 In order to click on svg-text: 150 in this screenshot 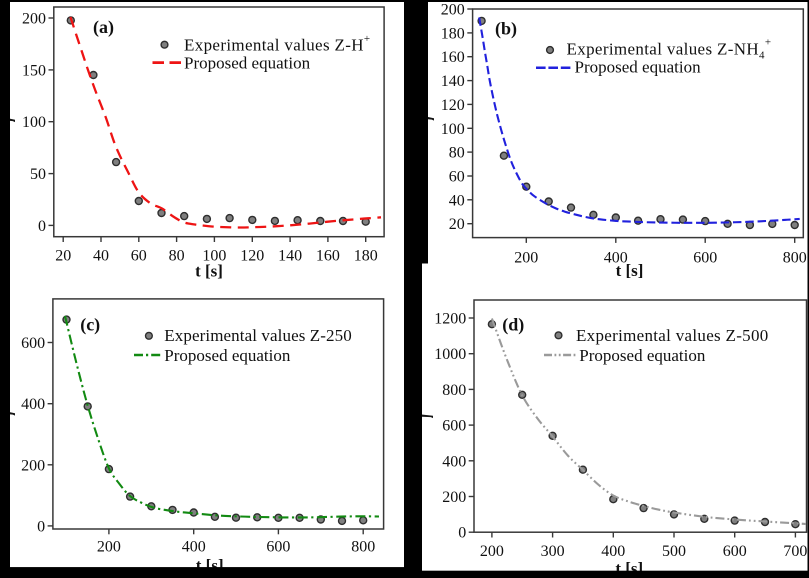, I will do `click(34, 70)`.